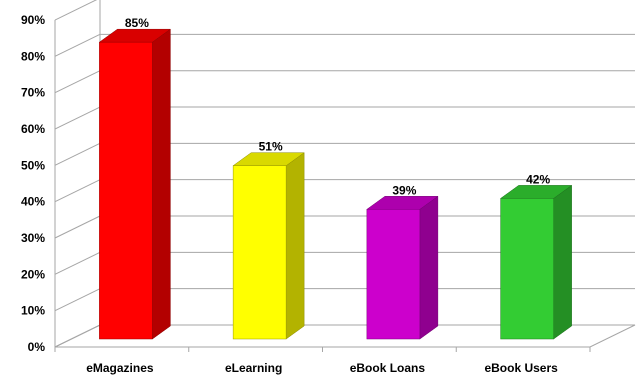 This screenshot has height=378, width=640. I want to click on category-label: eLearning, so click(253, 368).